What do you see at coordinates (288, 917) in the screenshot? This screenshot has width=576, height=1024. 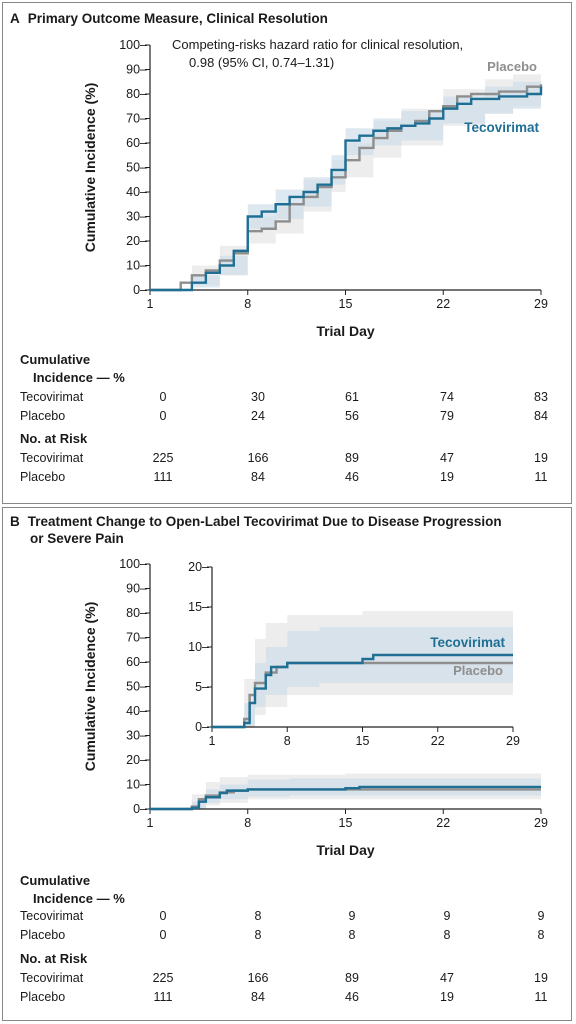 I see `table-row: Tecovirimat 0 8 9 9 9` at bounding box center [288, 917].